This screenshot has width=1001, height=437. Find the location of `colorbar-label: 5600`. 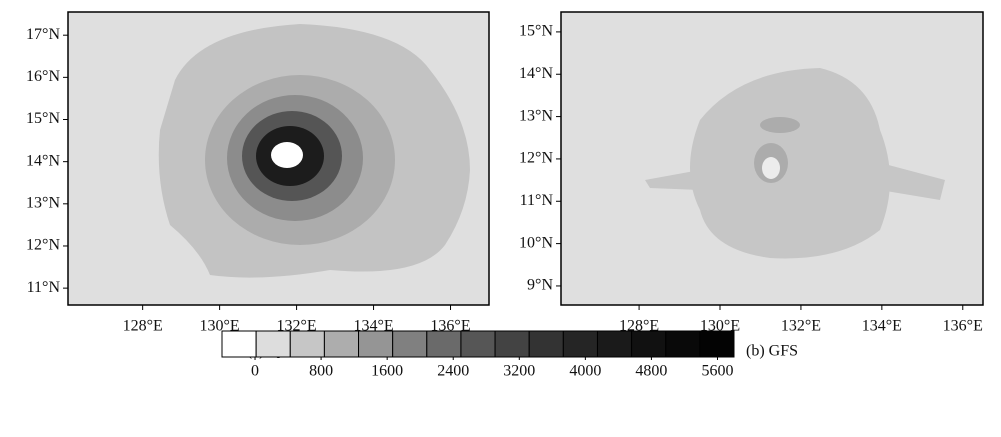

colorbar-label: 5600 is located at coordinates (717, 371).